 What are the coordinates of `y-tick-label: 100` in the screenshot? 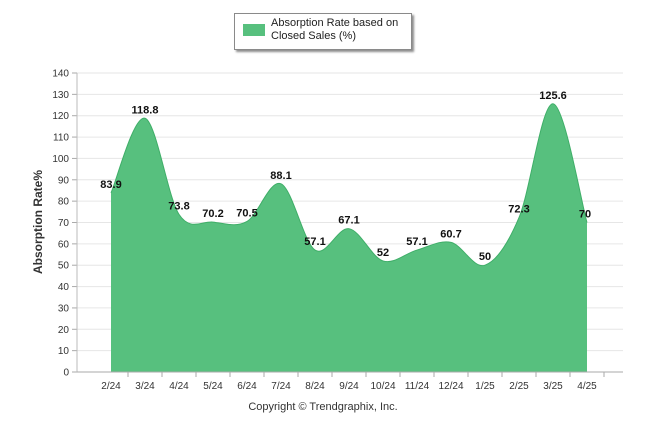 It's located at (60, 159).